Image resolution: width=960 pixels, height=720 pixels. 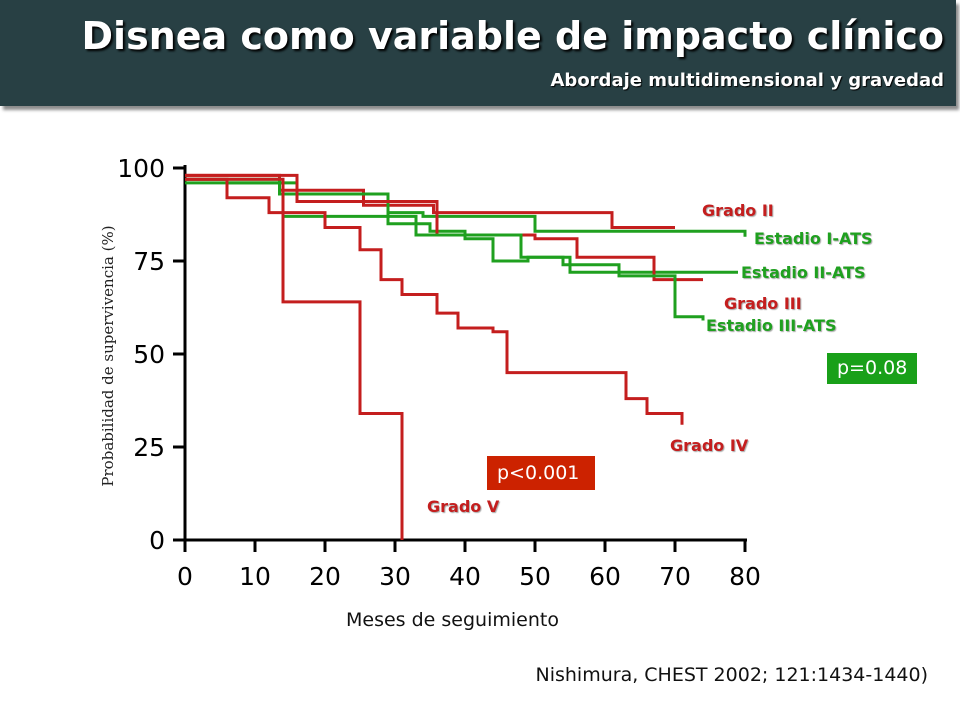 I want to click on series-label-estadio-iii-ats: Estadio III-ATS, so click(x=771, y=325).